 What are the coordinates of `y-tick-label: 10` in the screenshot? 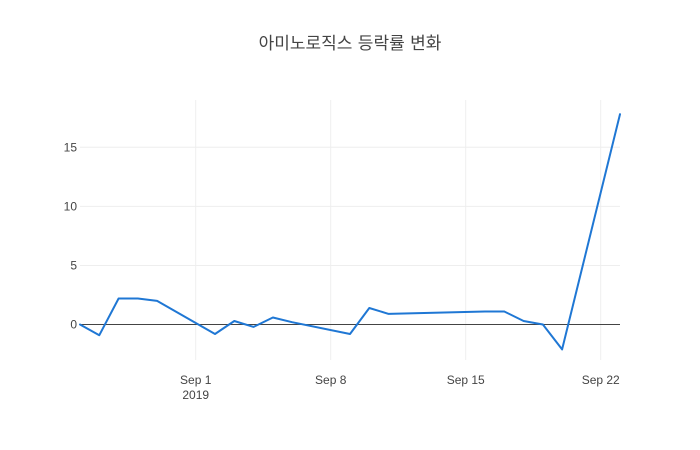 It's located at (71, 206).